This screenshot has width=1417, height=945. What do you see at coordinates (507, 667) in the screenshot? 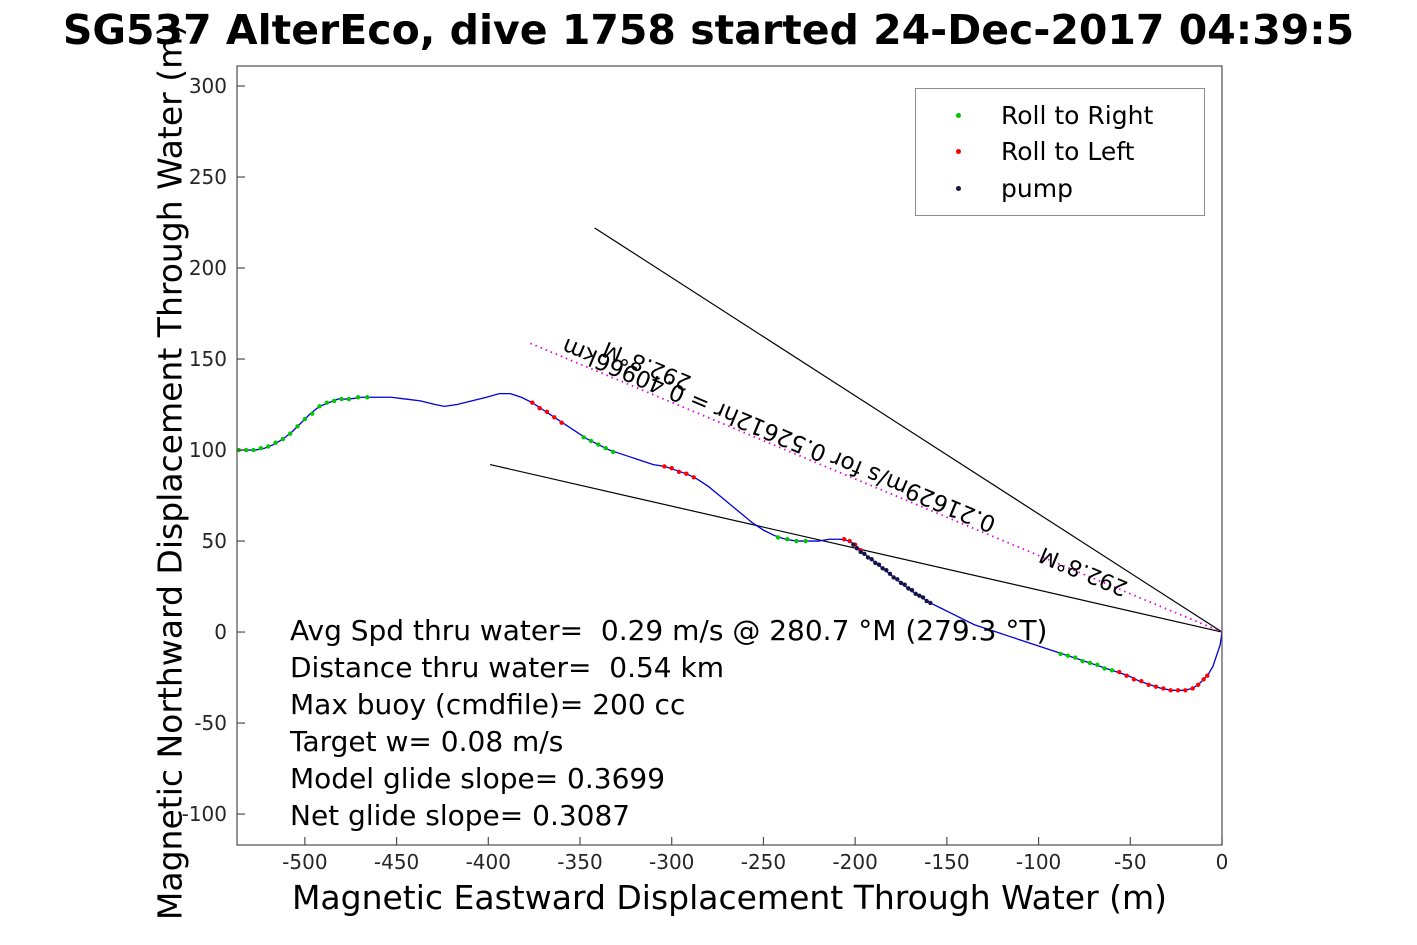
I see `stat-distance: Distance thru water= 0.54 km` at bounding box center [507, 667].